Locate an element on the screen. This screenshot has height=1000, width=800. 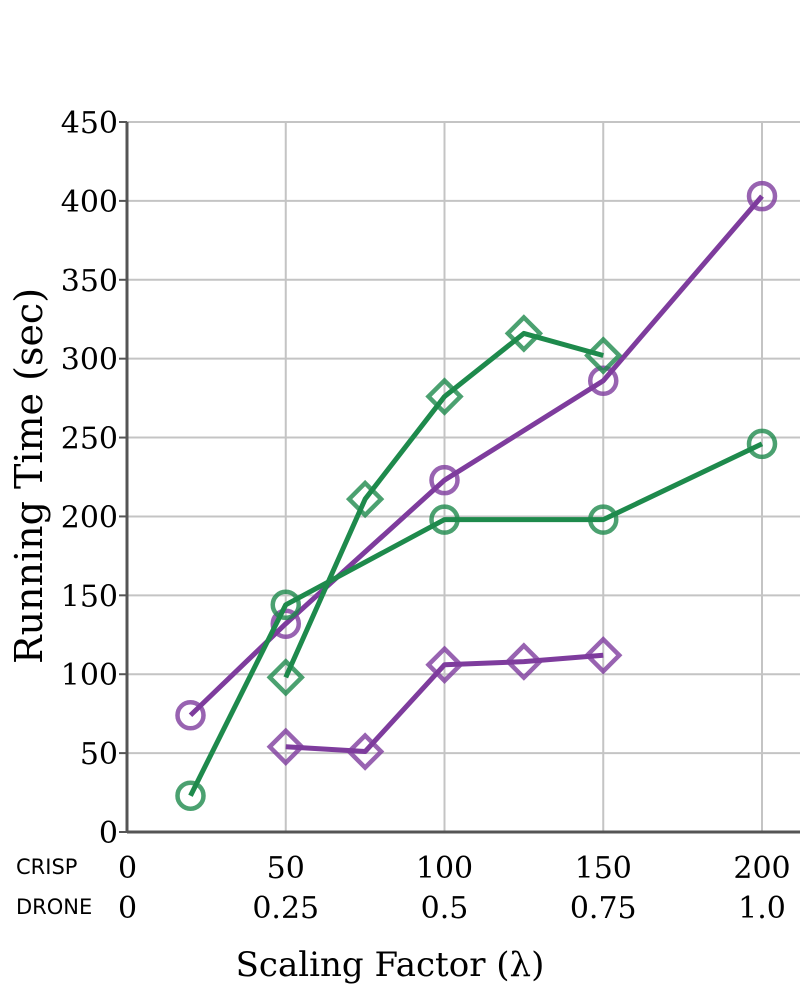
x-axis-label: Scaling Factor (λ) is located at coordinates (390, 965).